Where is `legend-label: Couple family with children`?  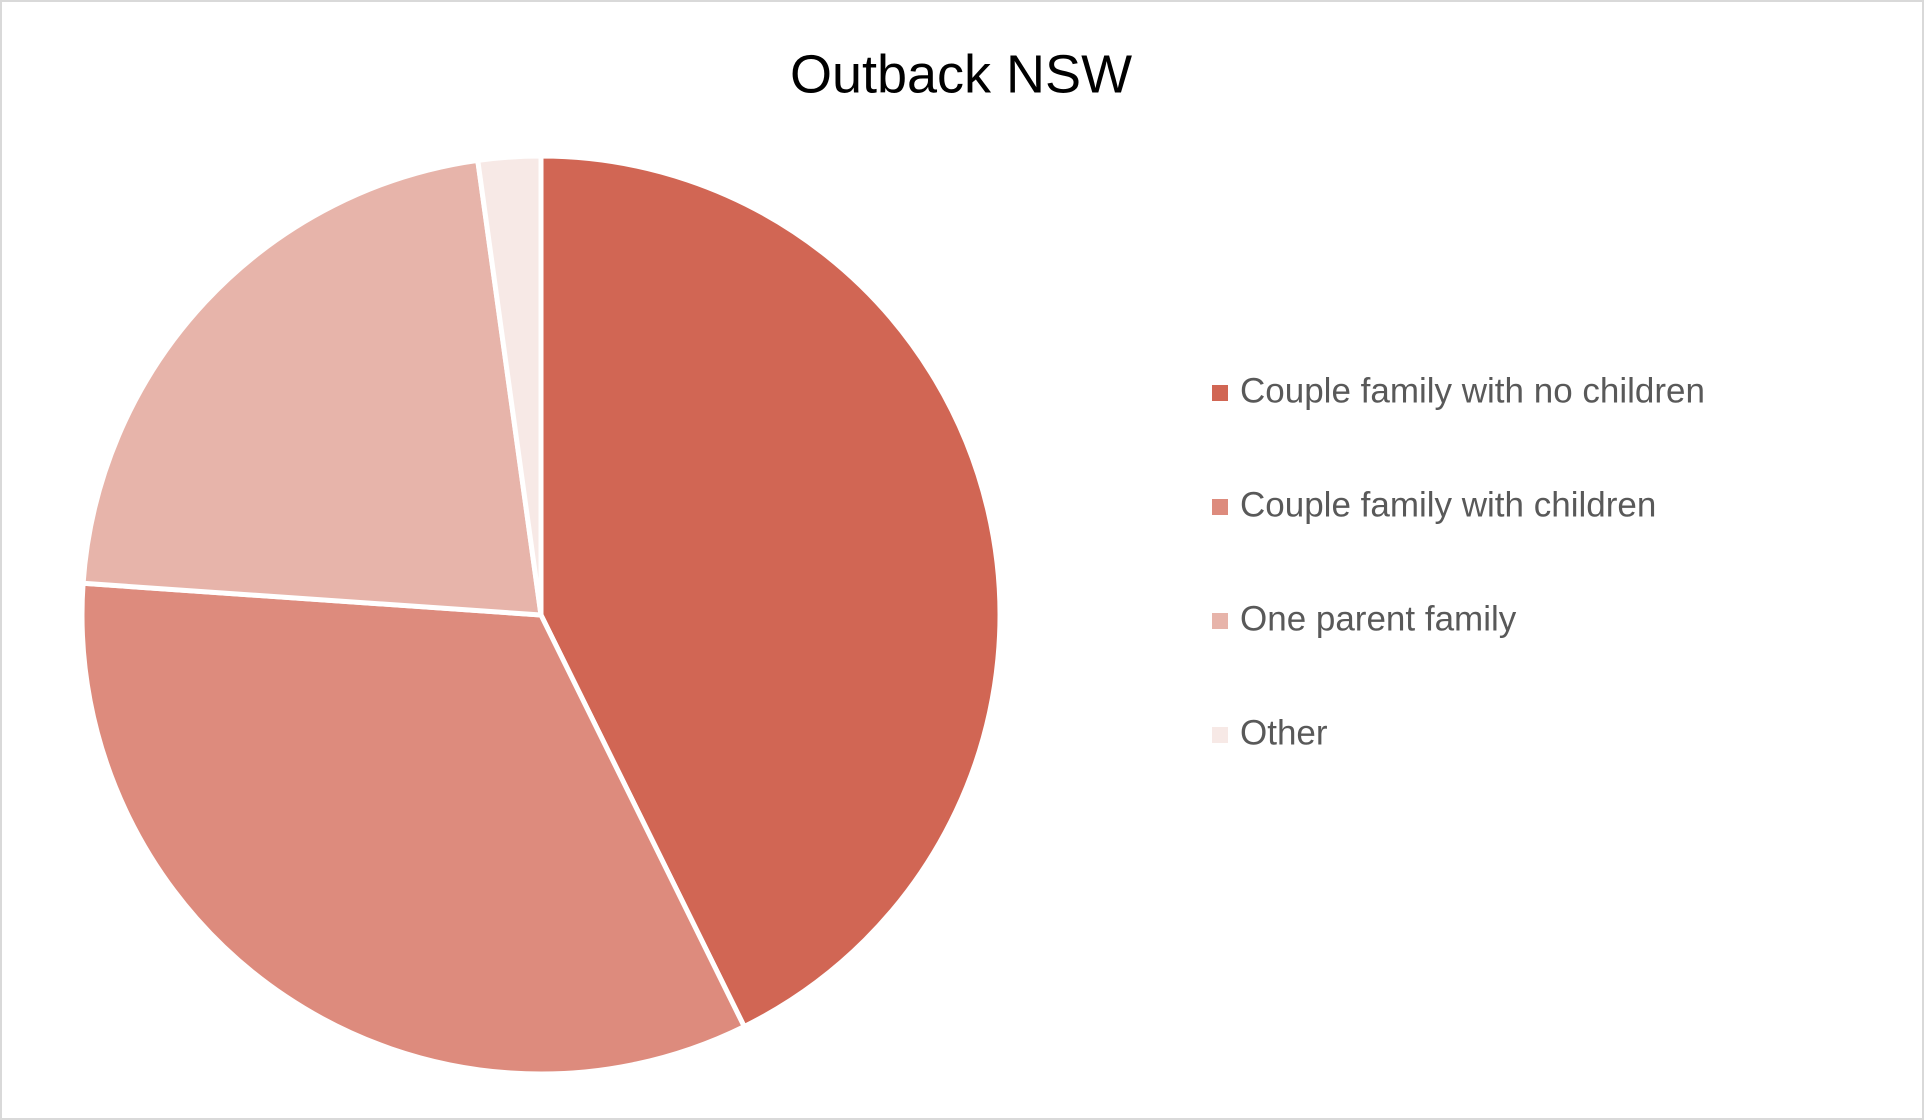 legend-label: Couple family with children is located at coordinates (1448, 504).